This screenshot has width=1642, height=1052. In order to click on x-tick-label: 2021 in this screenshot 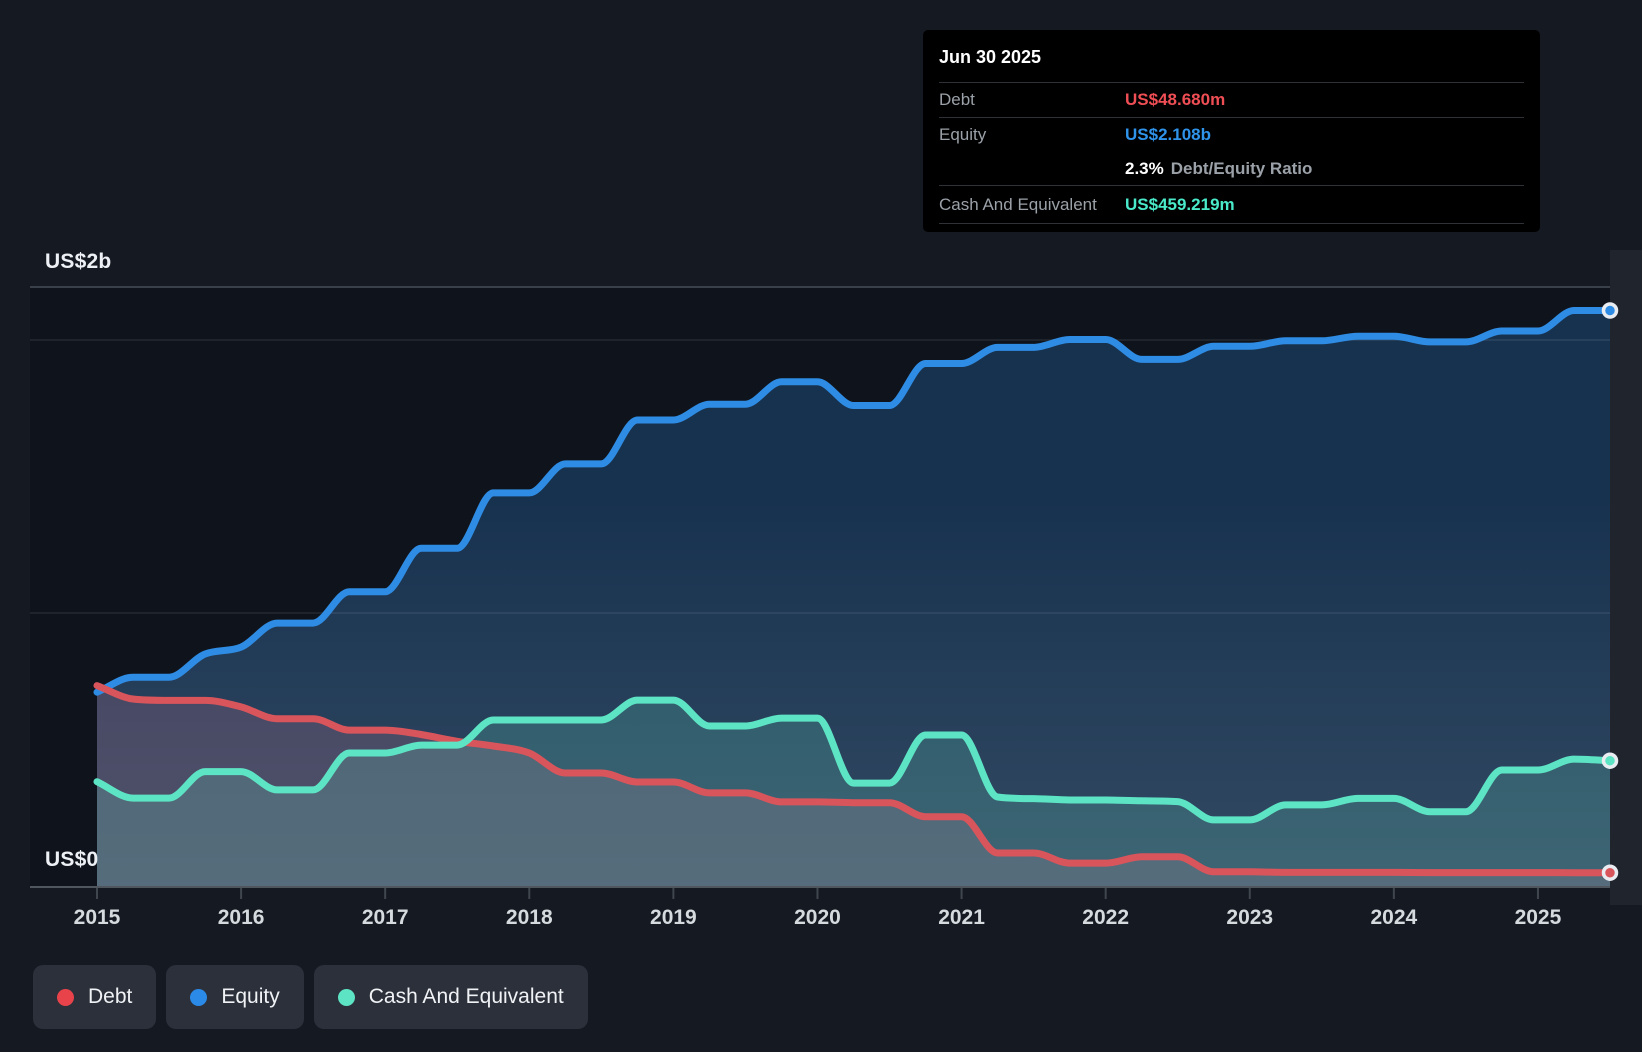, I will do `click(961, 917)`.